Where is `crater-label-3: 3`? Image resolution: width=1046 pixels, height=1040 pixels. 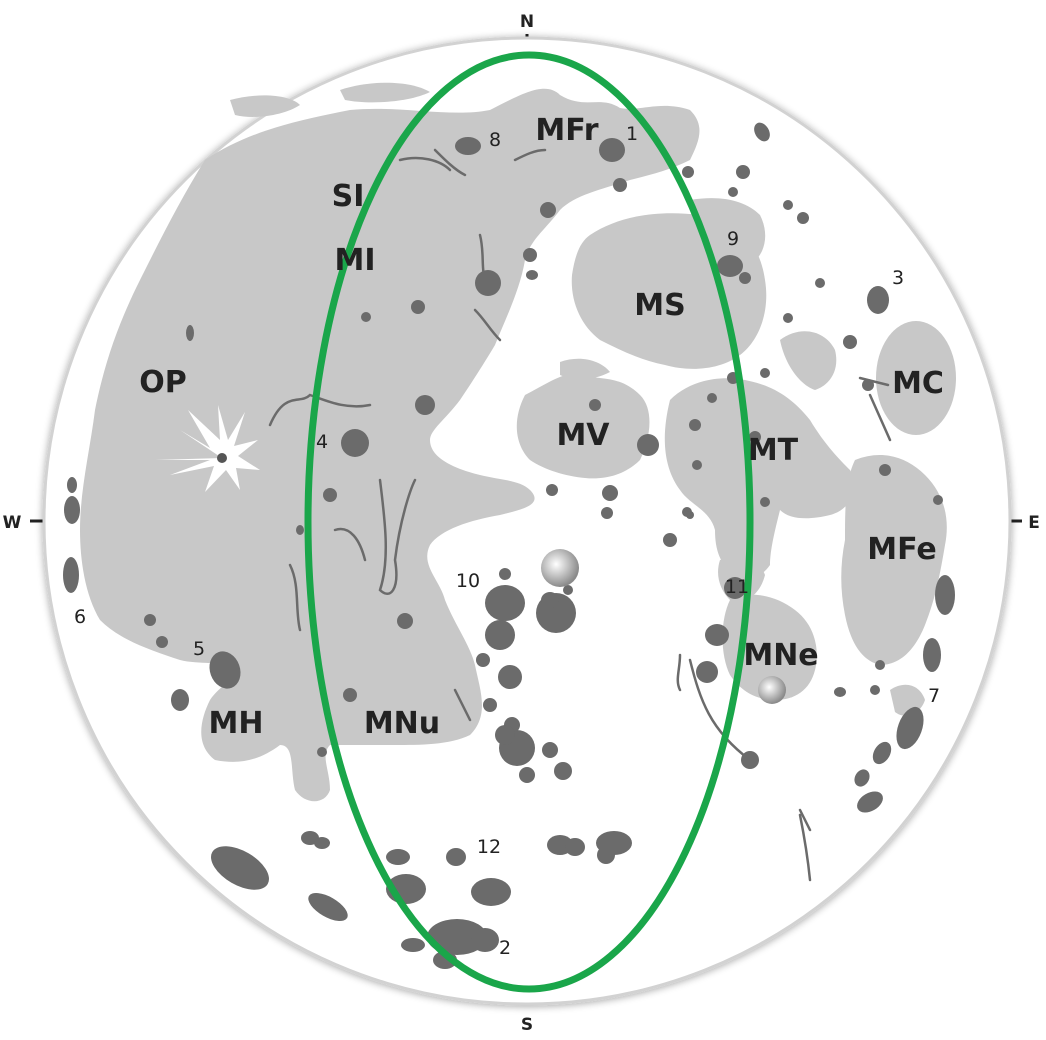
crater-label-3: 3 is located at coordinates (898, 278).